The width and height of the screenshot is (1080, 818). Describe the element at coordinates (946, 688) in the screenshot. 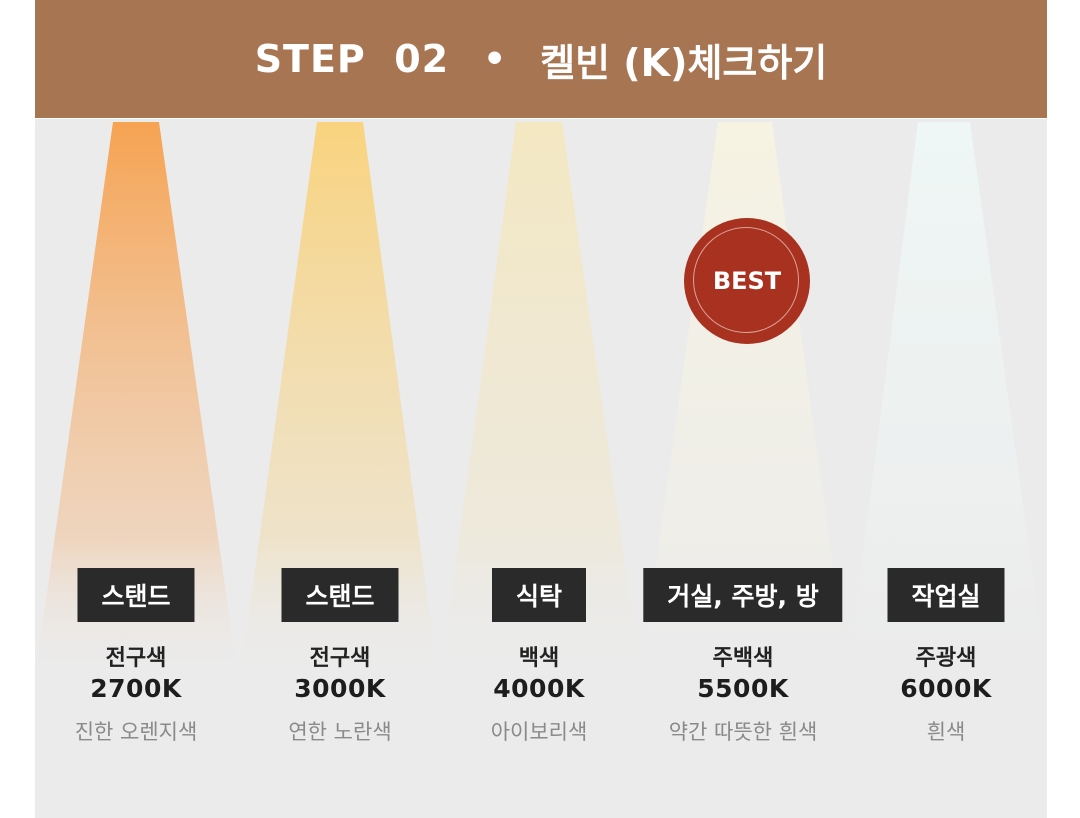

I see `kelvin-value: 6000K` at that location.